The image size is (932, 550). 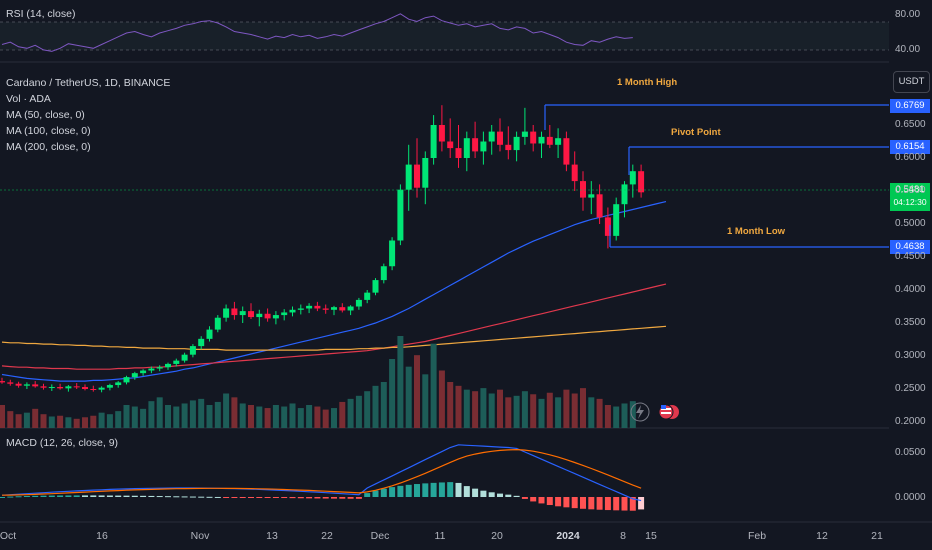 What do you see at coordinates (88, 83) in the screenshot?
I see `symbol-title: Cardano / TetherUS, 1D, BINANCE` at bounding box center [88, 83].